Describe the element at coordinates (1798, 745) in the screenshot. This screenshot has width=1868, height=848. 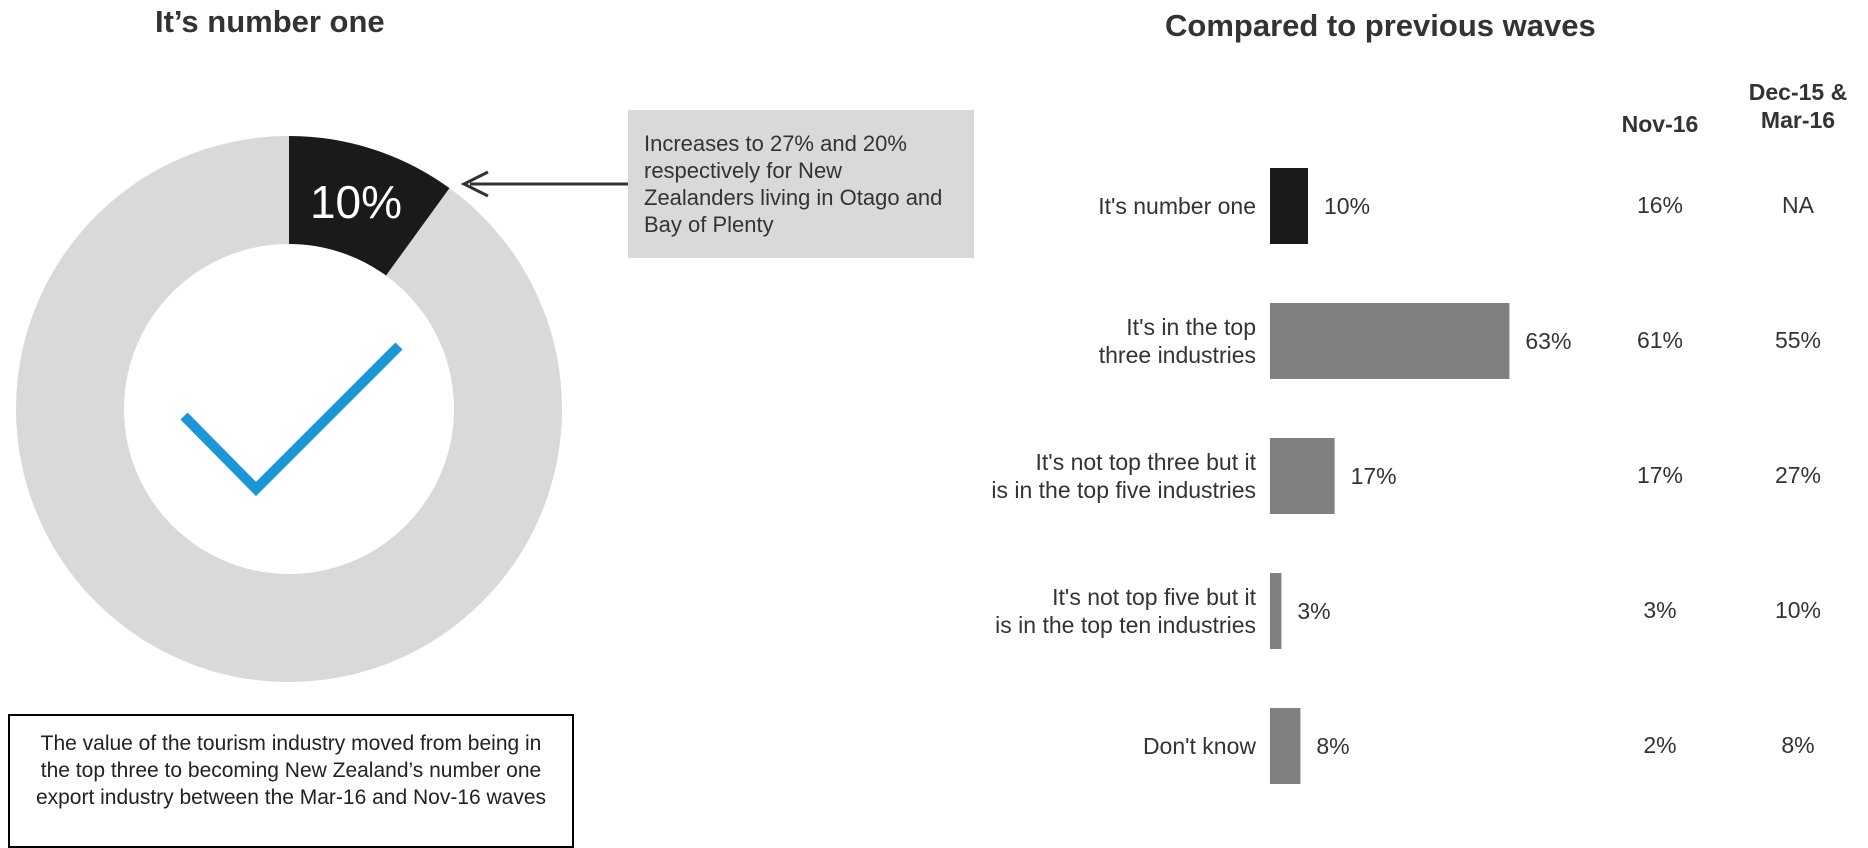
I see `comparison-cell: 8%` at that location.